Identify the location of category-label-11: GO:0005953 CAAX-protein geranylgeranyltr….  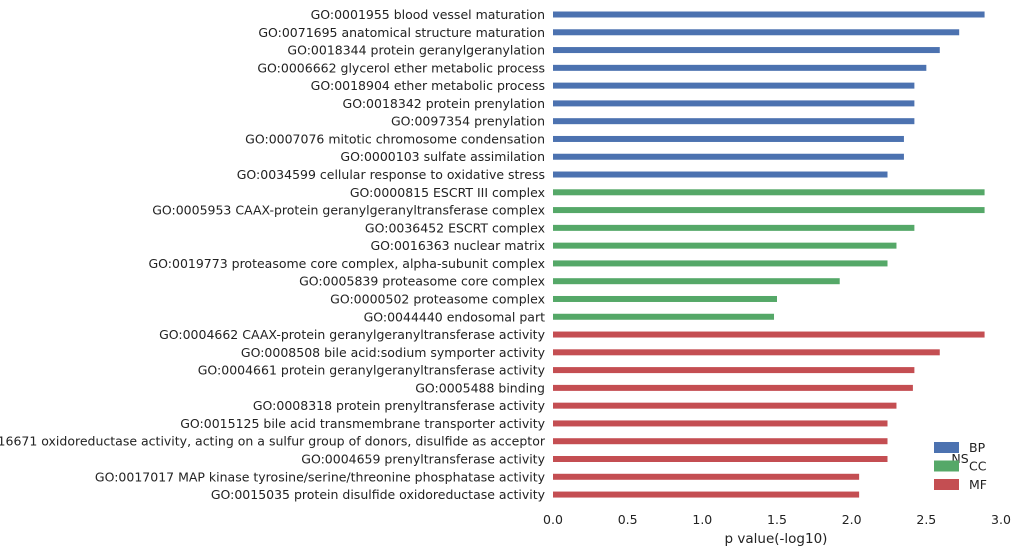
(348, 210).